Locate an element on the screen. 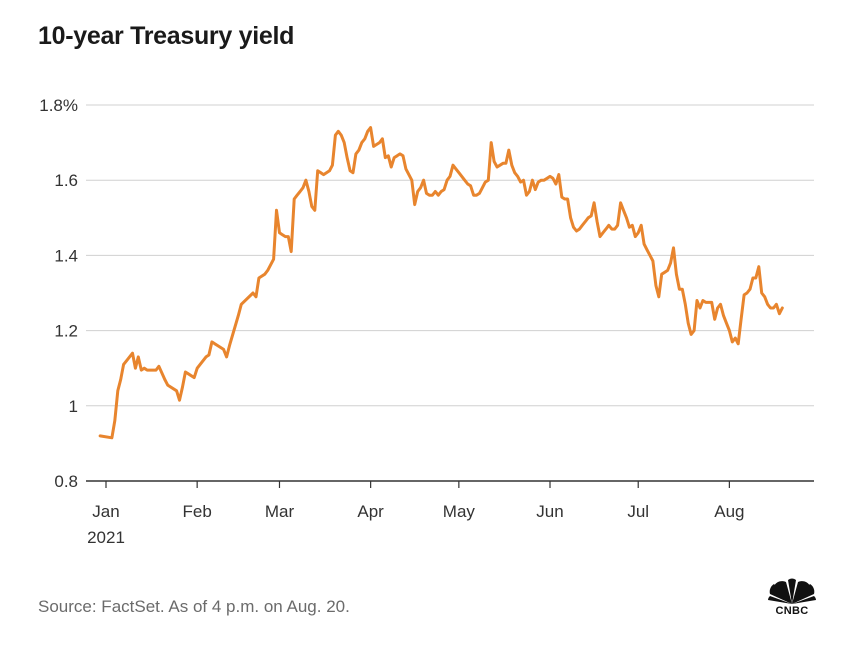 This screenshot has height=648, width=847. x-axis: Jan 2021 Feb Mar Apr May Jun Jul Aug is located at coordinates (415, 514).